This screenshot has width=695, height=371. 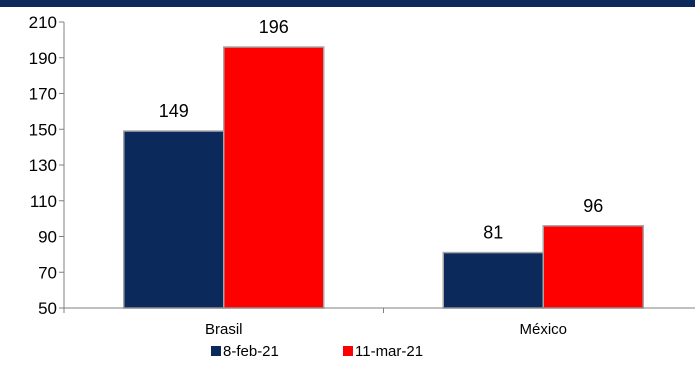 What do you see at coordinates (43, 129) in the screenshot?
I see `y-tick-label: 150` at bounding box center [43, 129].